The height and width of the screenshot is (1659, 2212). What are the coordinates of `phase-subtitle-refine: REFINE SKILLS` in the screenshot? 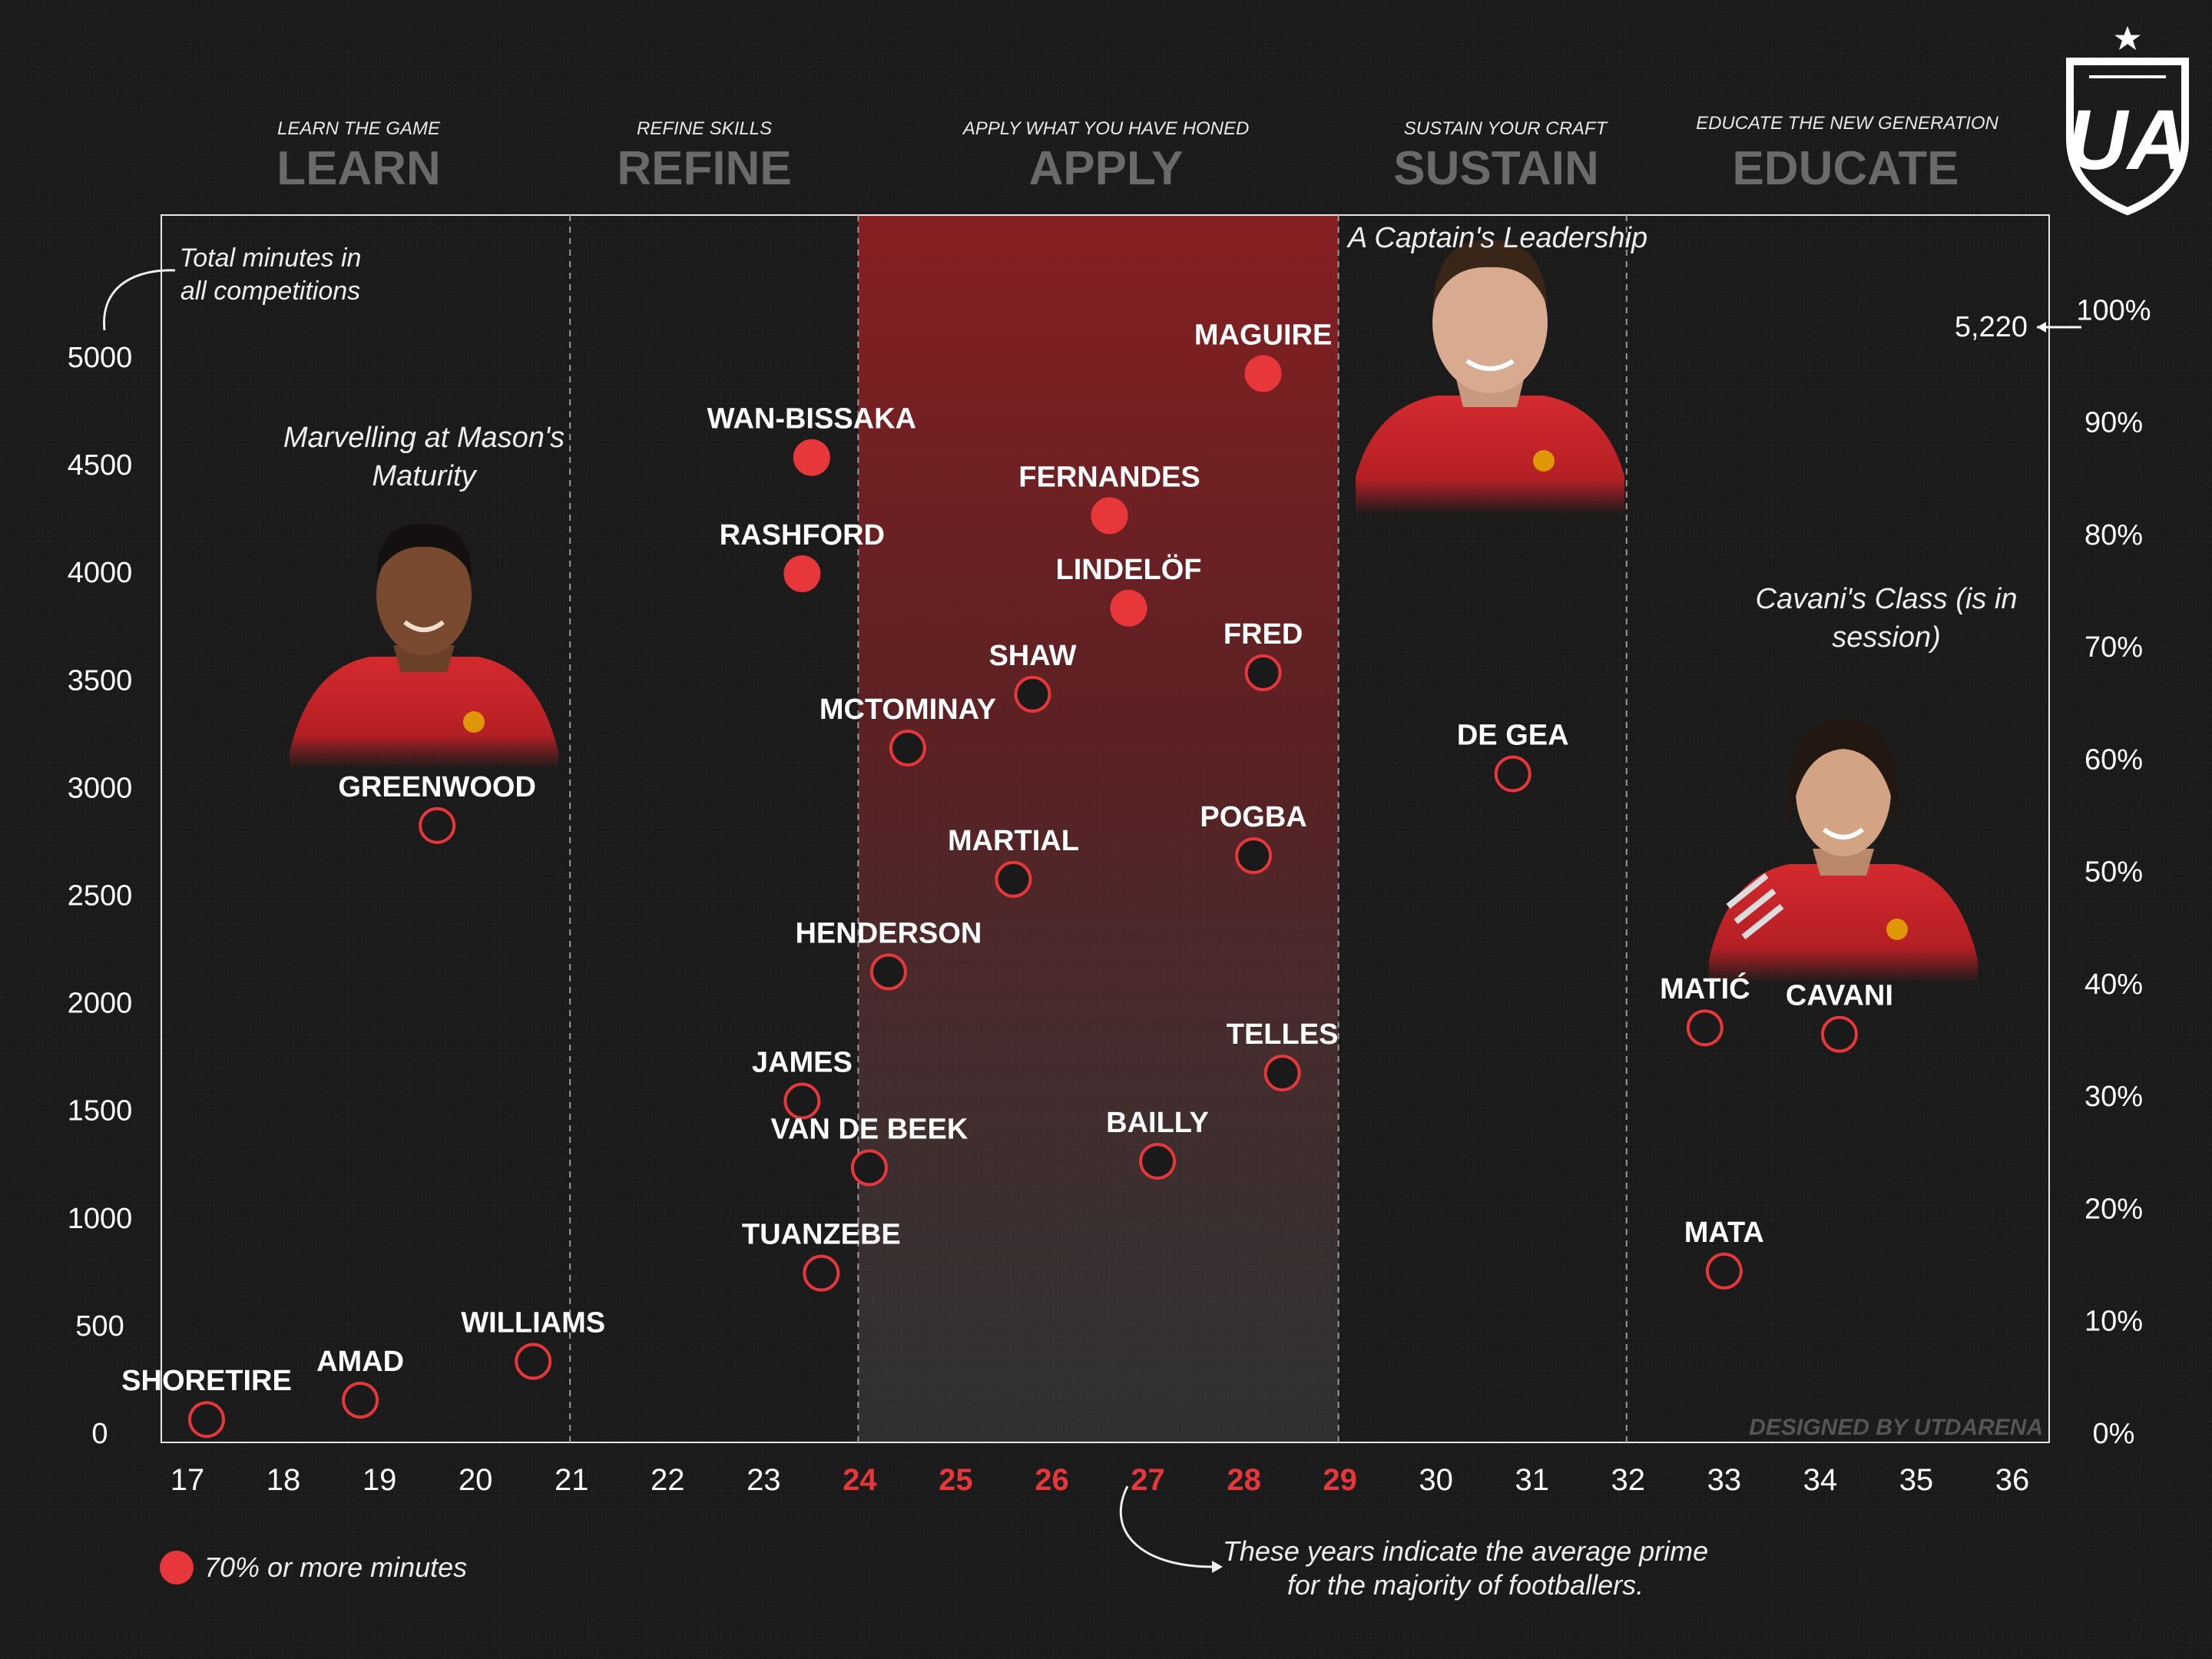 It's located at (704, 129).